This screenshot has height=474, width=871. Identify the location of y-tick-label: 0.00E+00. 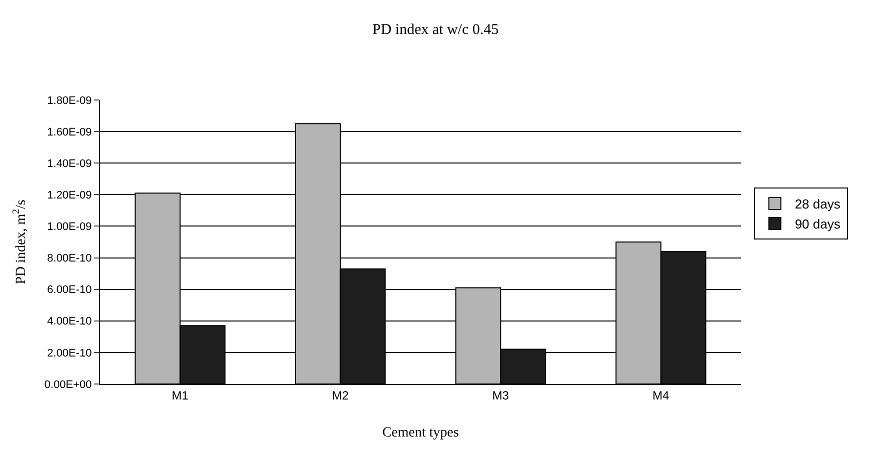
(68, 384).